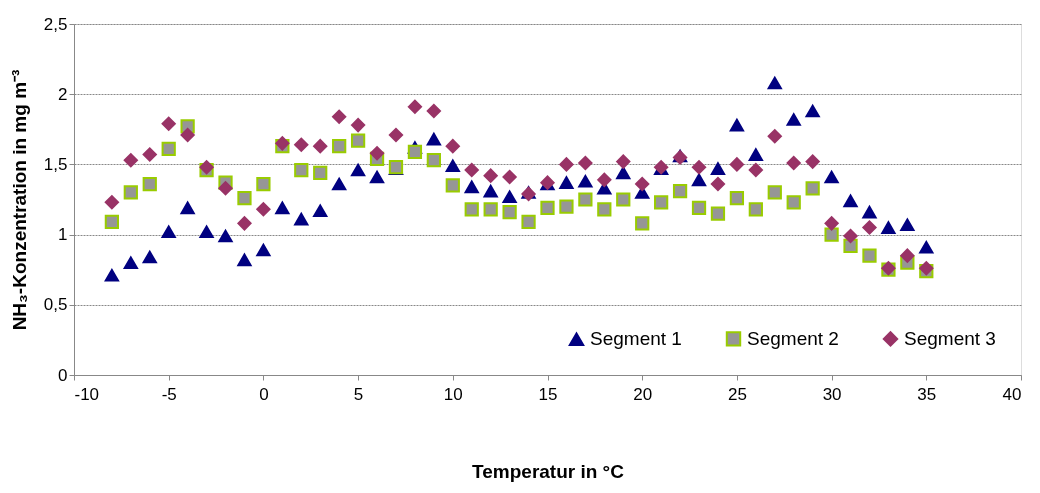 Image resolution: width=1040 pixels, height=493 pixels. Describe the element at coordinates (1012, 394) in the screenshot. I see `x-tick-label: 40` at that location.